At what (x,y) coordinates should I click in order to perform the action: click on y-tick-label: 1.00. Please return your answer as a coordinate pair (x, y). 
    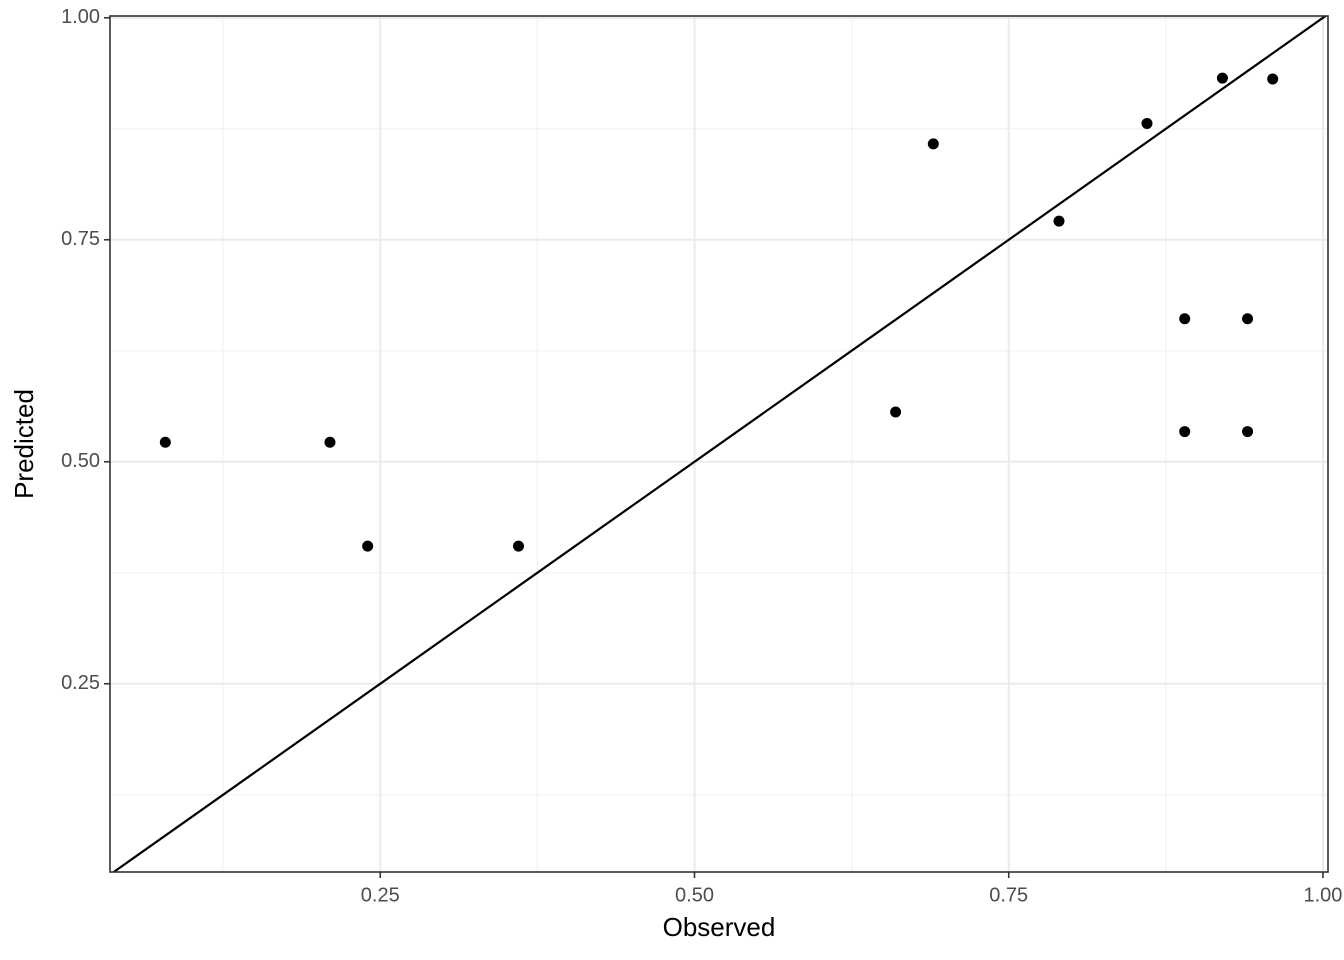
    Looking at the image, I should click on (80, 17).